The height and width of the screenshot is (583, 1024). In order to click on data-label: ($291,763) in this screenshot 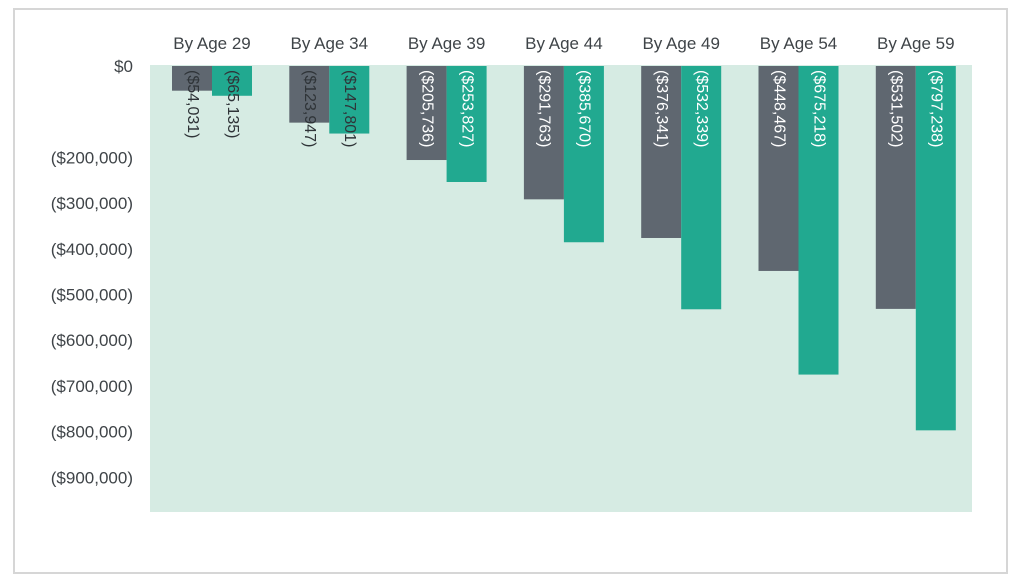, I will do `click(544, 108)`.